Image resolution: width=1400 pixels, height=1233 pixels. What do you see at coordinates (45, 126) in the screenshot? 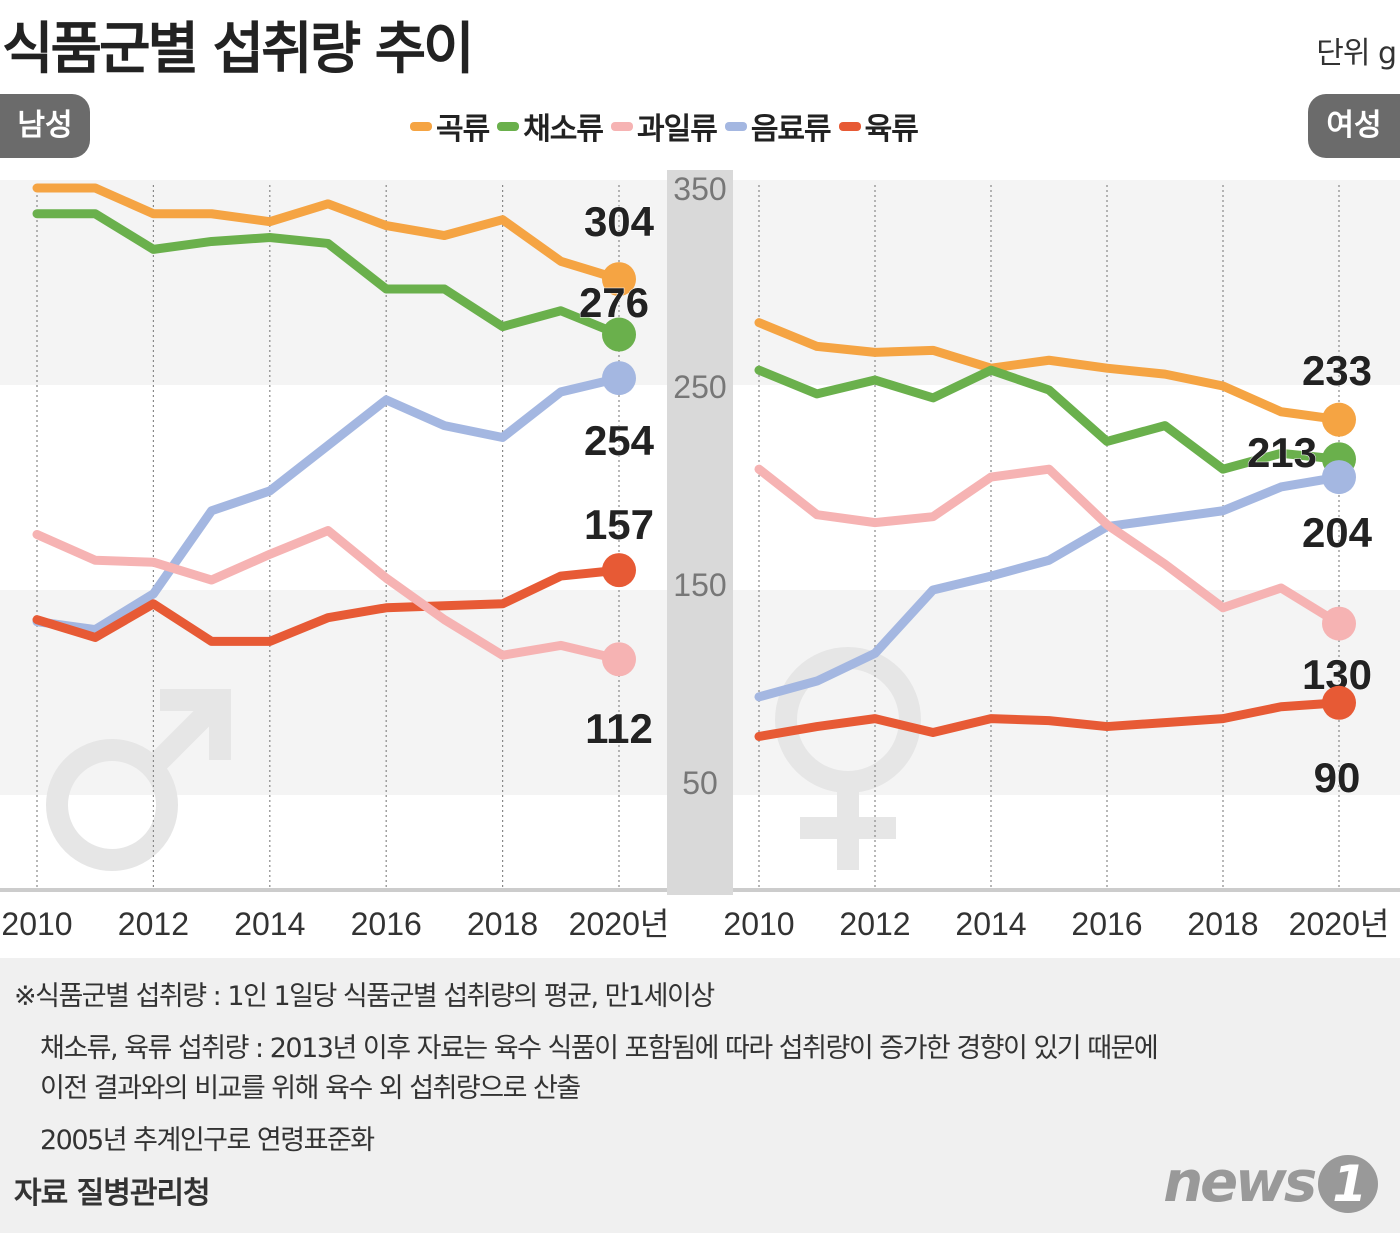
I see `male-panel-label: 남성` at bounding box center [45, 126].